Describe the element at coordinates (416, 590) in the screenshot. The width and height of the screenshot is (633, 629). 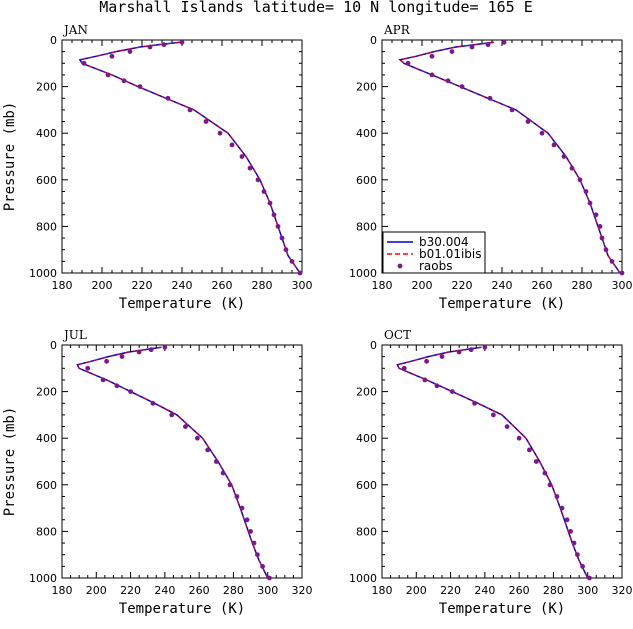
I see `x-tick-label: 200` at that location.